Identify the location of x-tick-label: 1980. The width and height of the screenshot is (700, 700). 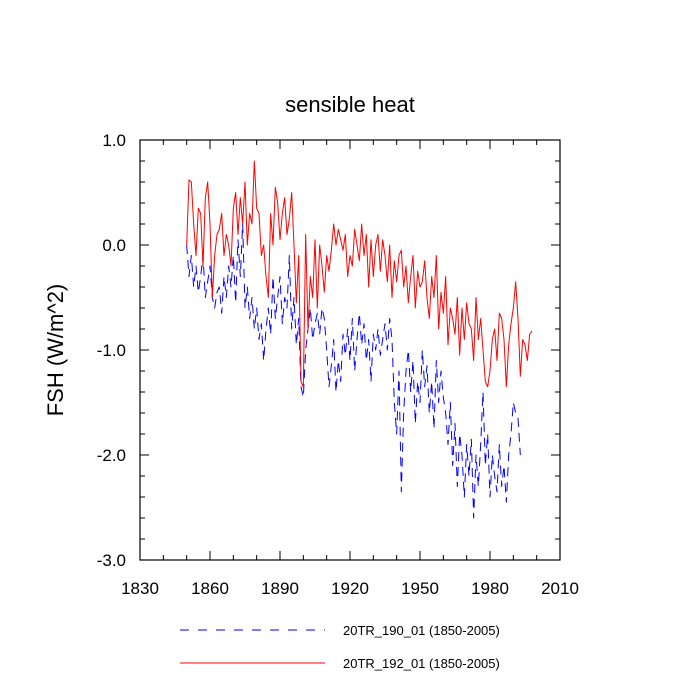
(490, 588).